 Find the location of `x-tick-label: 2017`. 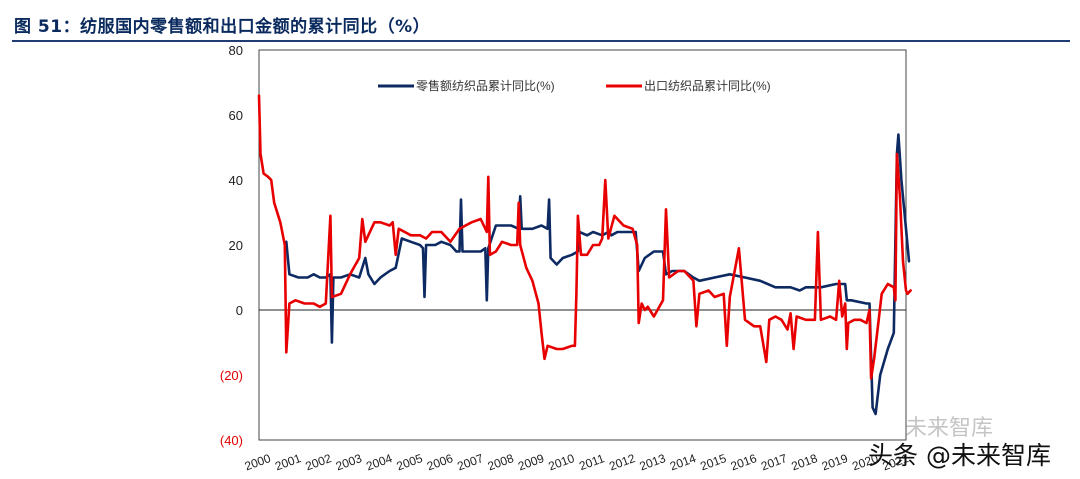

x-tick-label: 2017 is located at coordinates (774, 462).